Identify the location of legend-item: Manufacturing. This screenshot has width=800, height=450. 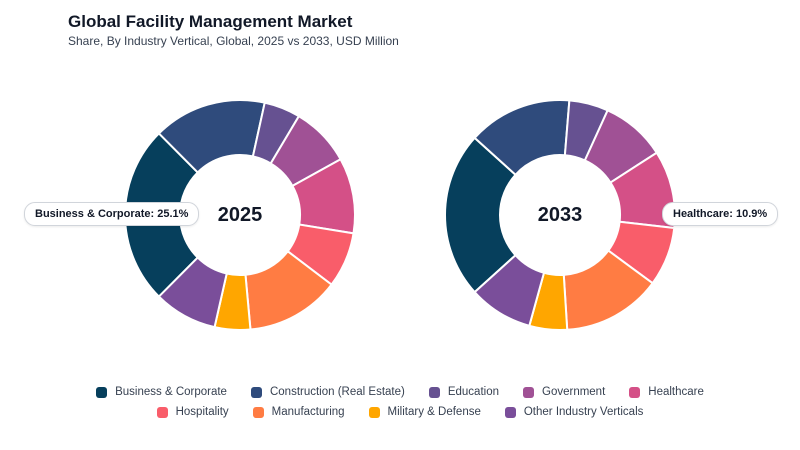
(298, 412).